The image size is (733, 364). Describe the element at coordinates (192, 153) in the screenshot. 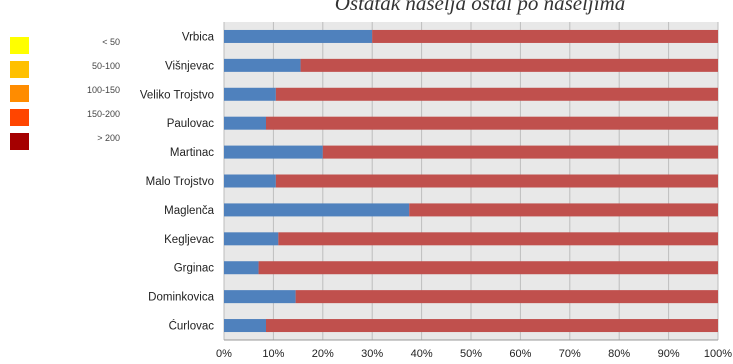

I see `category-label: Martinac` at that location.